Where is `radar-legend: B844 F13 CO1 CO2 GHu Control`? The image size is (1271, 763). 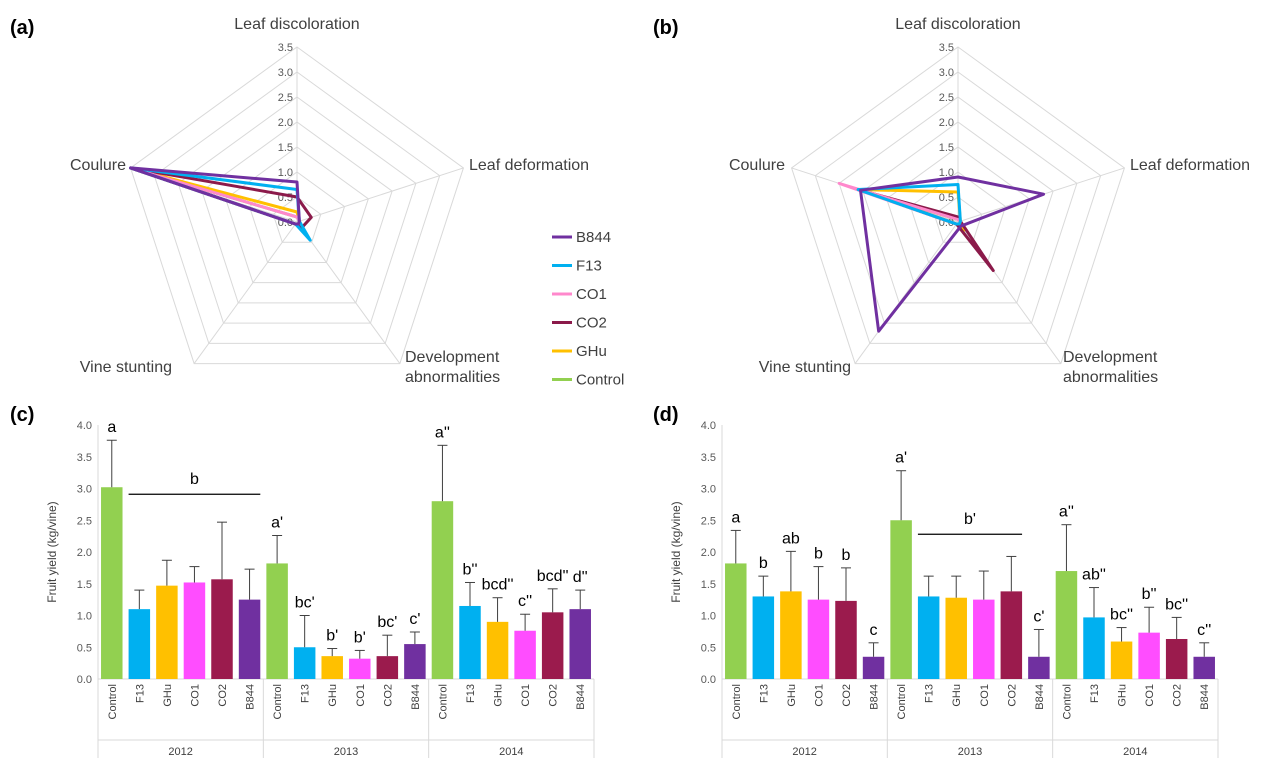 radar-legend: B844 F13 CO1 CO2 GHu Control is located at coordinates (588, 309).